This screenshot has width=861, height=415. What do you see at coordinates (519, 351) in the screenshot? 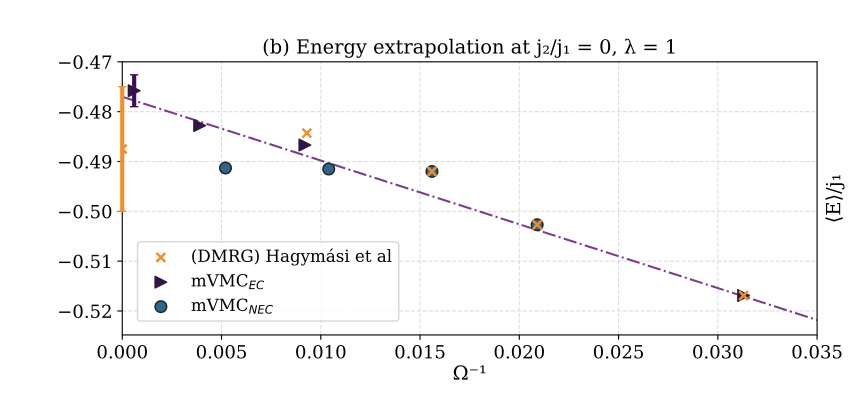
I see `x-tick-label: 0.020` at bounding box center [519, 351].